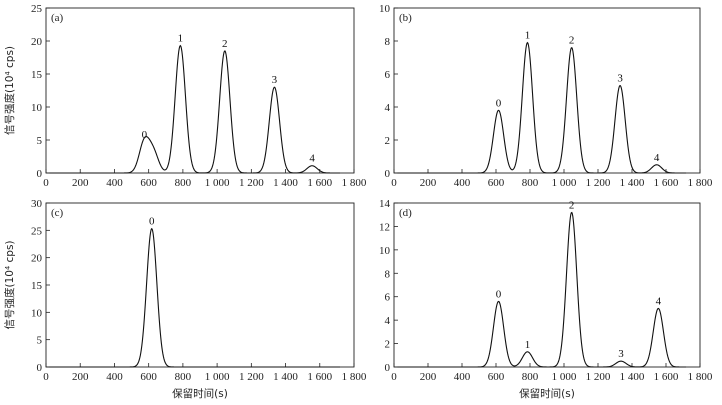 The height and width of the screenshot is (405, 722). Describe the element at coordinates (40, 141) in the screenshot. I see `panel-a-ytick-label: 5` at that location.